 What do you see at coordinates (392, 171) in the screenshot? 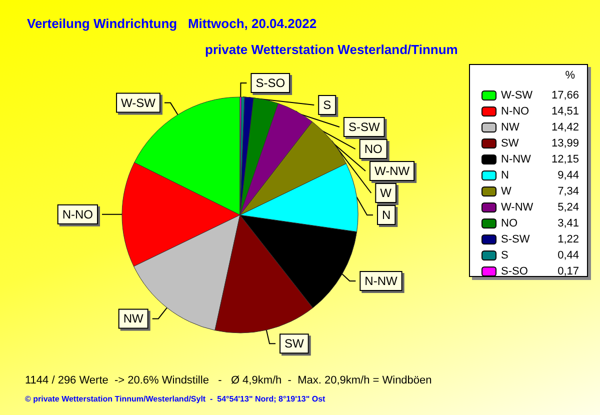
I see `slice-label: W-NW` at bounding box center [392, 171].